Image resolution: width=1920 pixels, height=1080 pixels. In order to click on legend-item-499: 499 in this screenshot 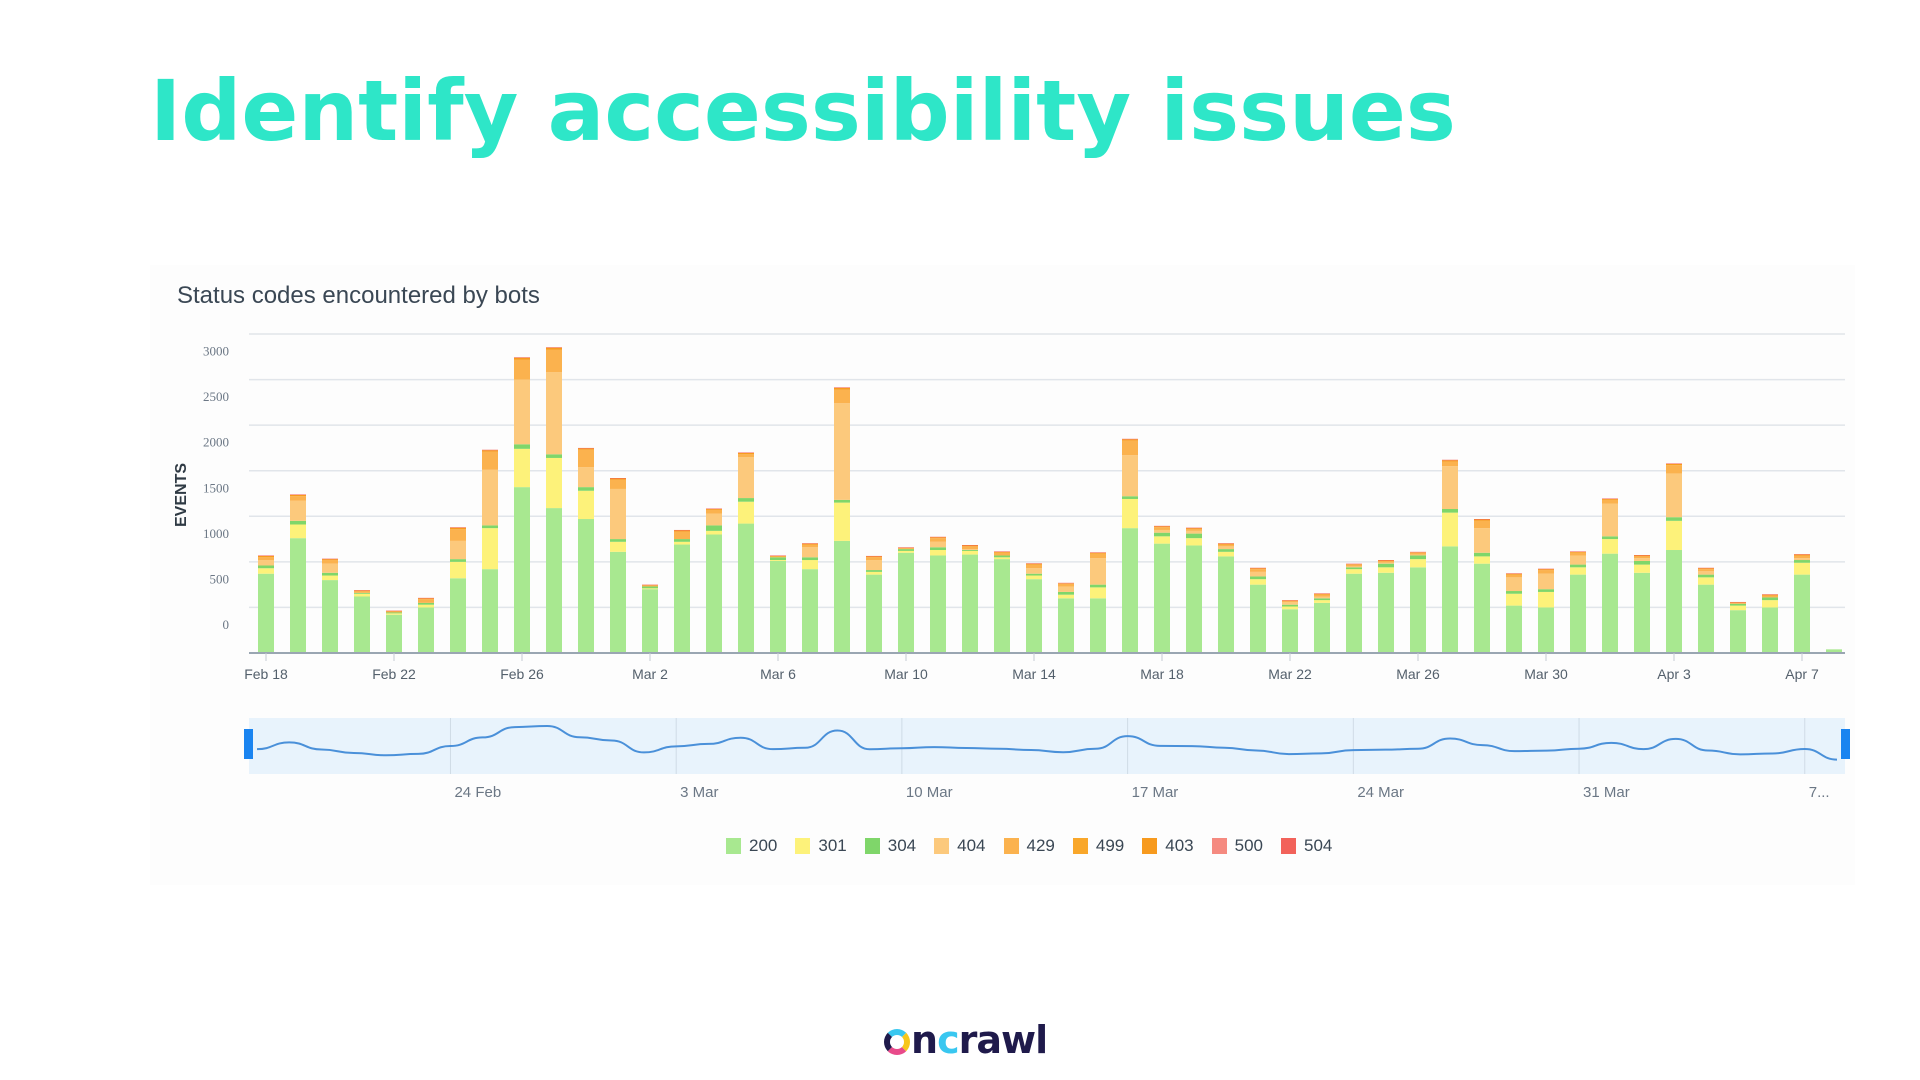, I will do `click(1098, 846)`.